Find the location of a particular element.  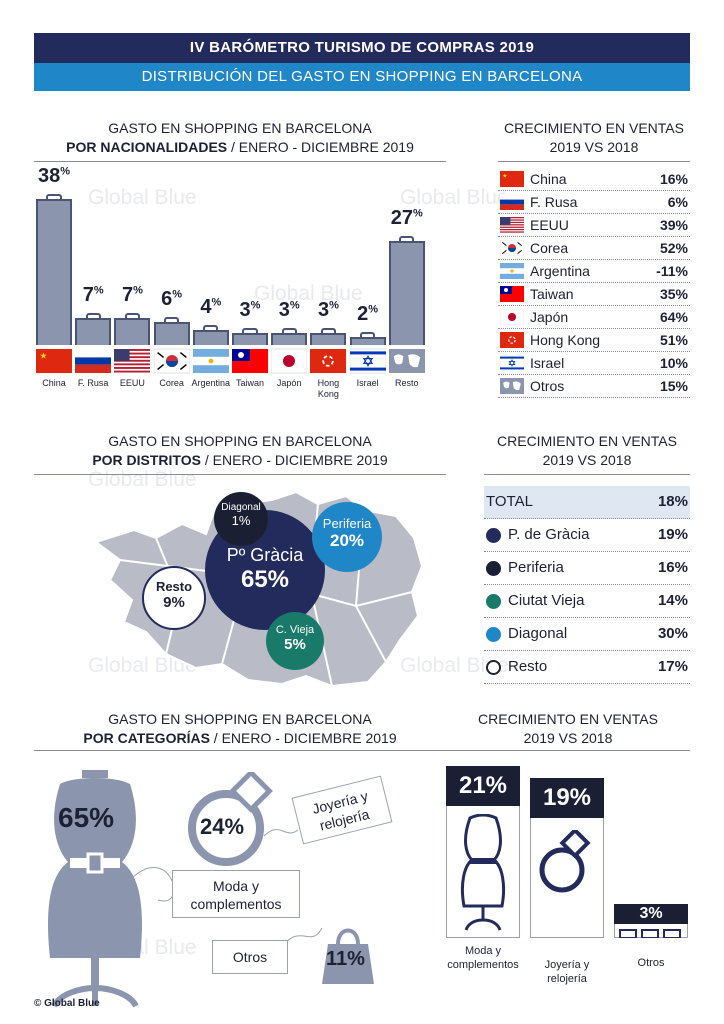

district-value: 14% is located at coordinates (672, 600).